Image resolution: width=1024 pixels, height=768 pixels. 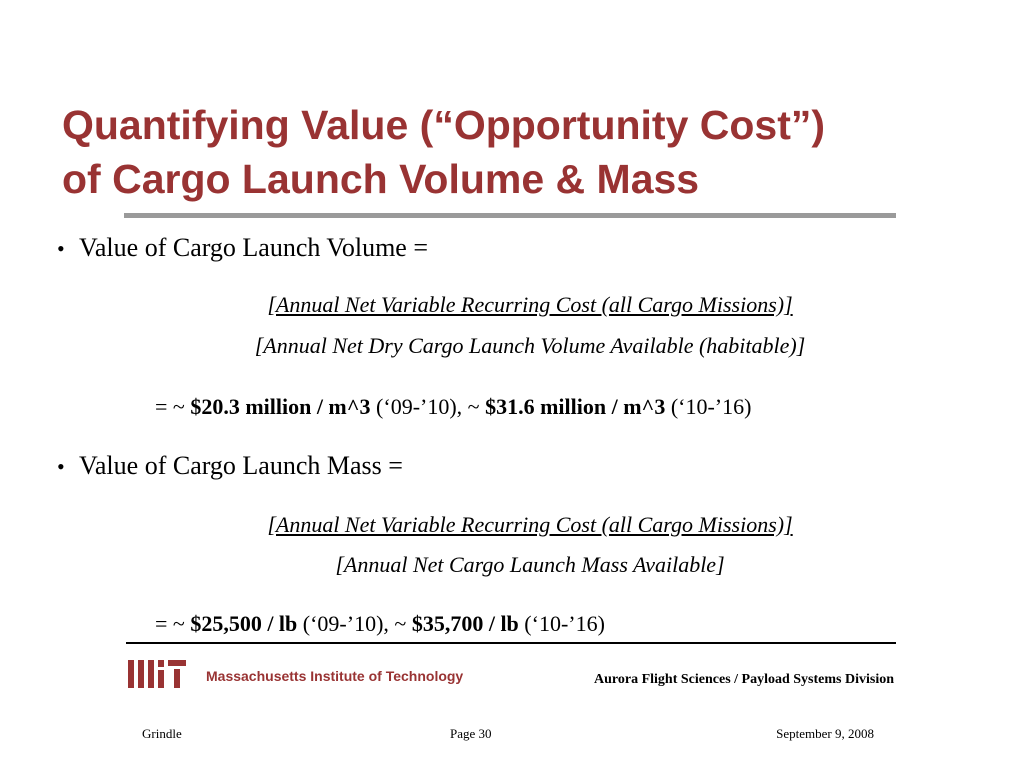 What do you see at coordinates (253, 247) in the screenshot?
I see `volume-heading: Value of Cargo Launch Volume =` at bounding box center [253, 247].